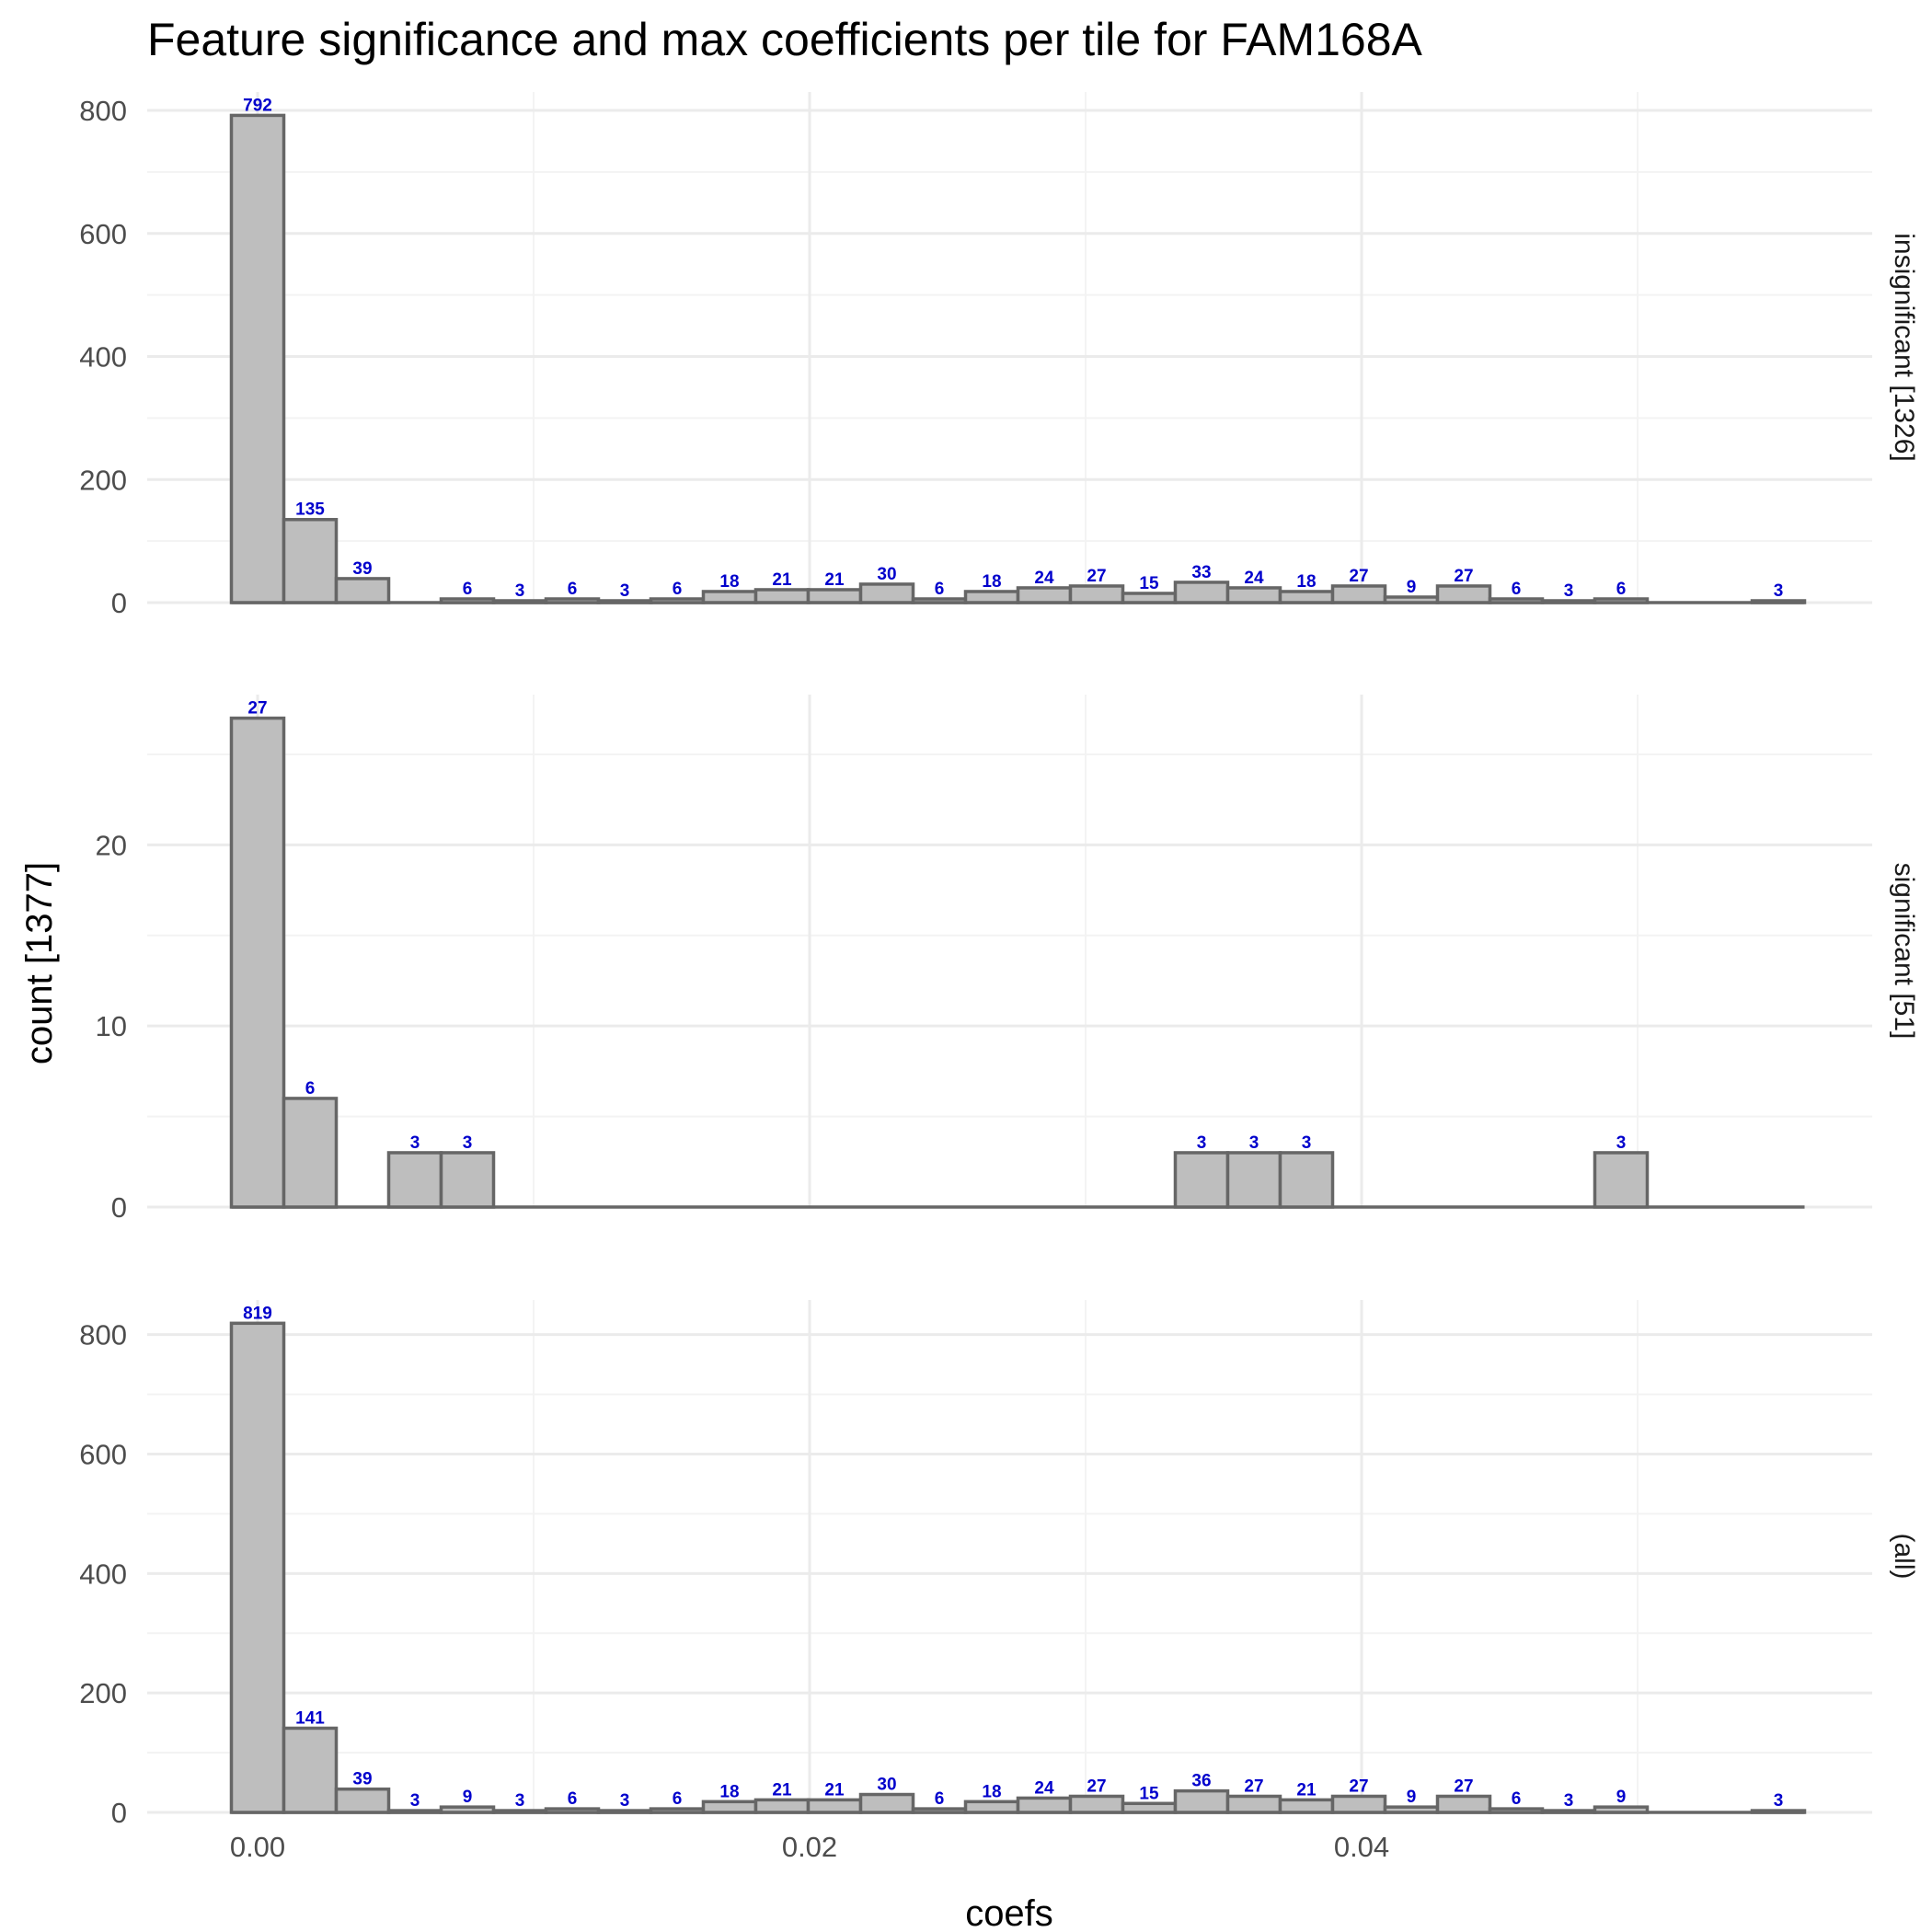 Image resolution: width=1932 pixels, height=1932 pixels. What do you see at coordinates (257, 1847) in the screenshot?
I see `x-tick-label: 0.00` at bounding box center [257, 1847].